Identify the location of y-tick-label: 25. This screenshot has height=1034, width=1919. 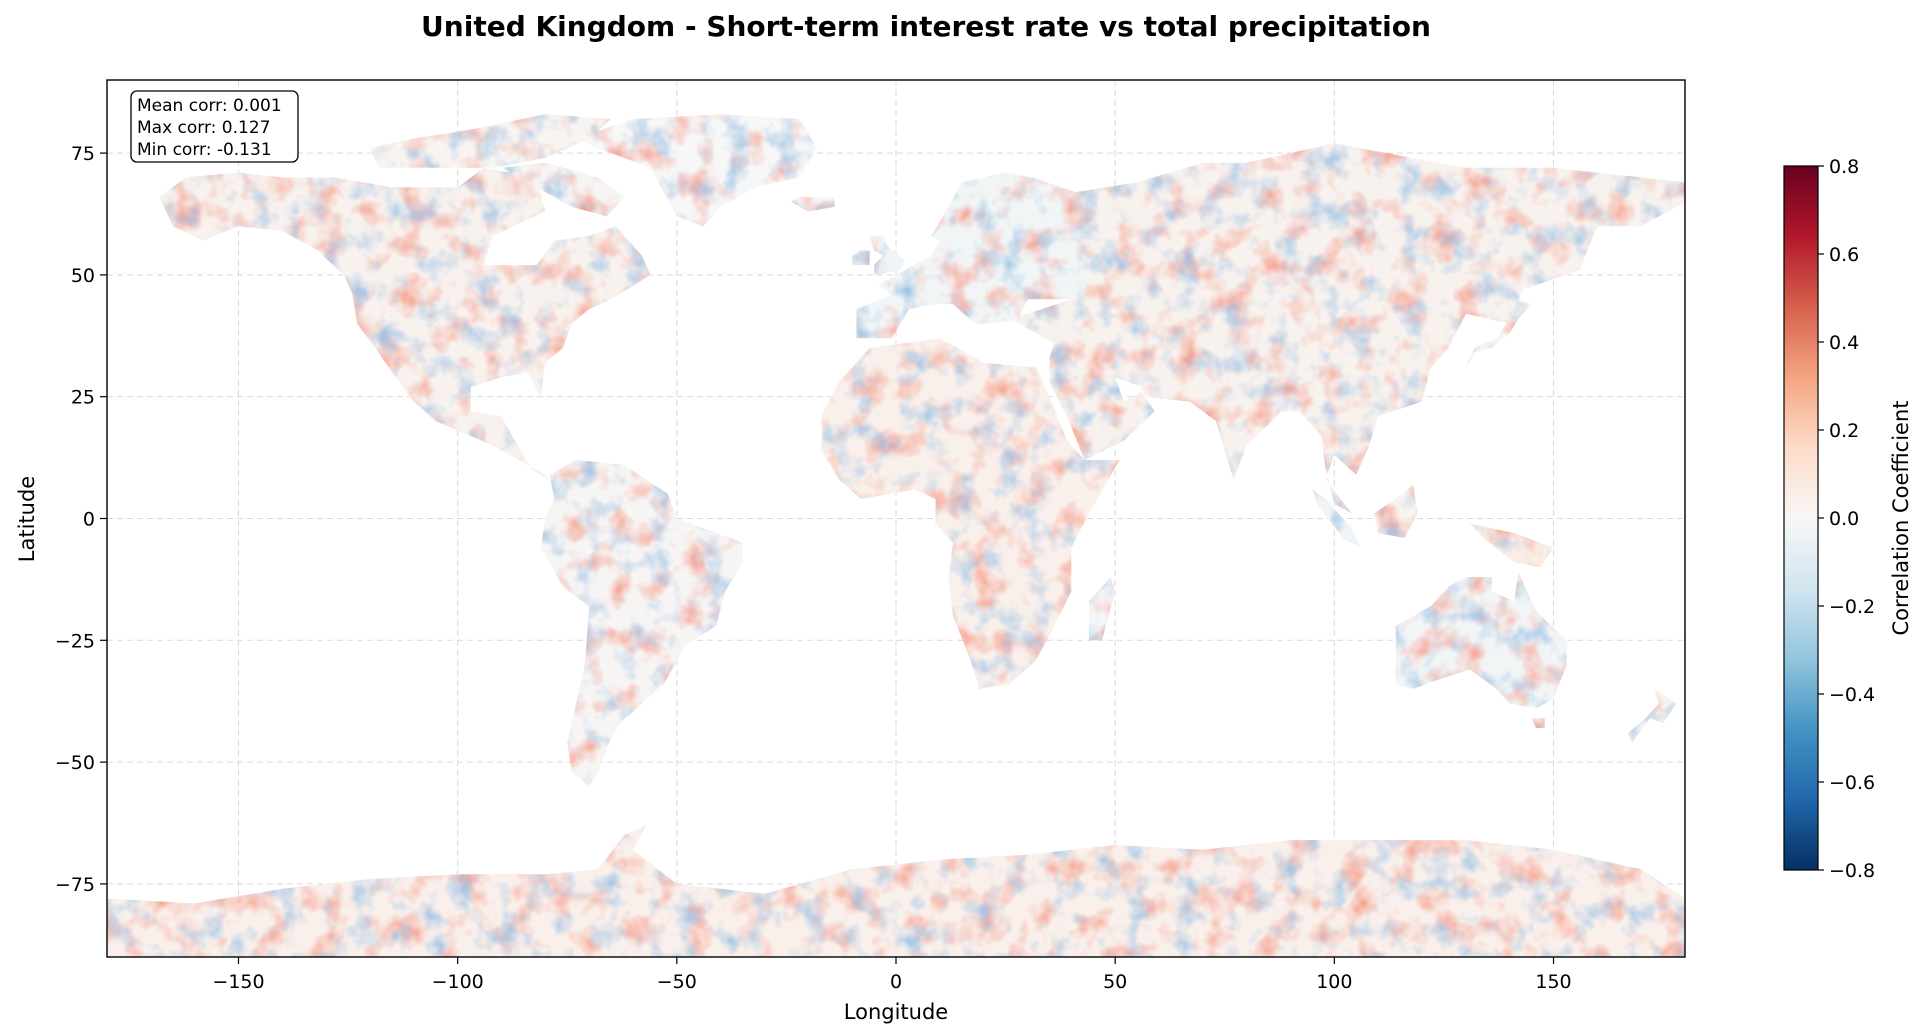
(83, 398).